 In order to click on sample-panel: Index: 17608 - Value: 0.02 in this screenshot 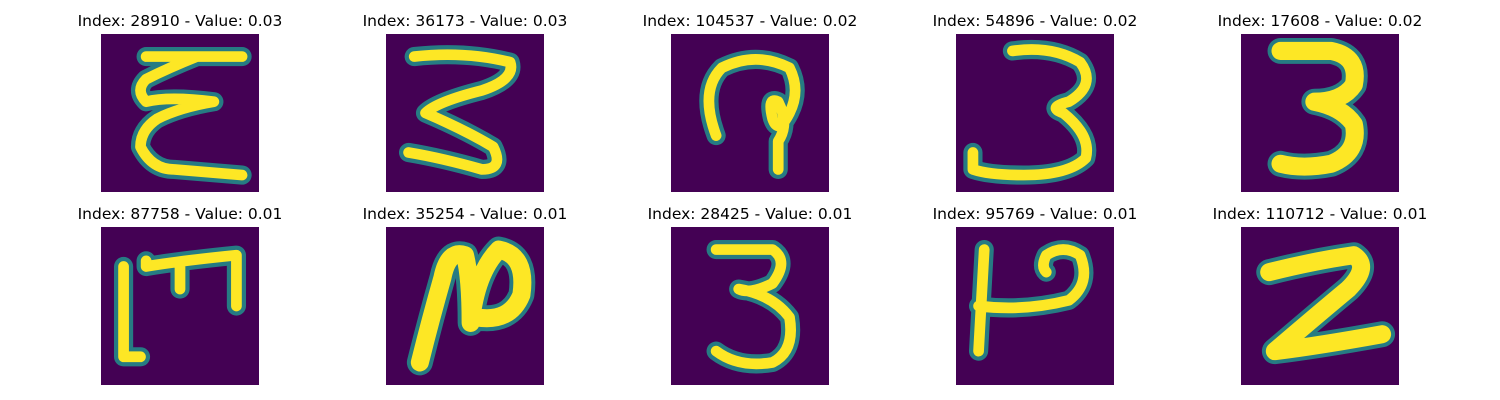, I will do `click(1320, 104)`.